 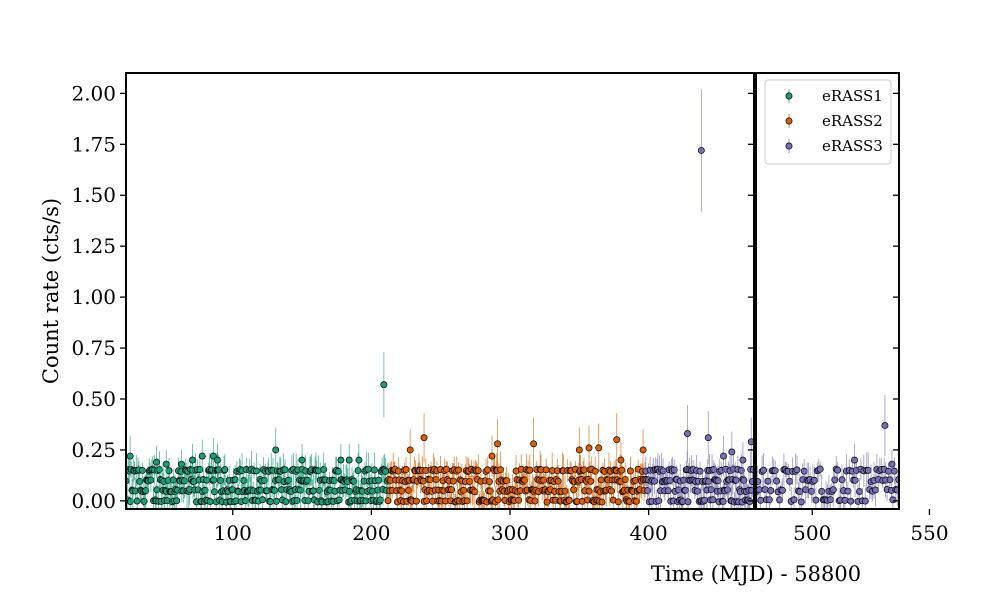 I want to click on inset-panel-ticks: 500 550, so click(x=871, y=318).